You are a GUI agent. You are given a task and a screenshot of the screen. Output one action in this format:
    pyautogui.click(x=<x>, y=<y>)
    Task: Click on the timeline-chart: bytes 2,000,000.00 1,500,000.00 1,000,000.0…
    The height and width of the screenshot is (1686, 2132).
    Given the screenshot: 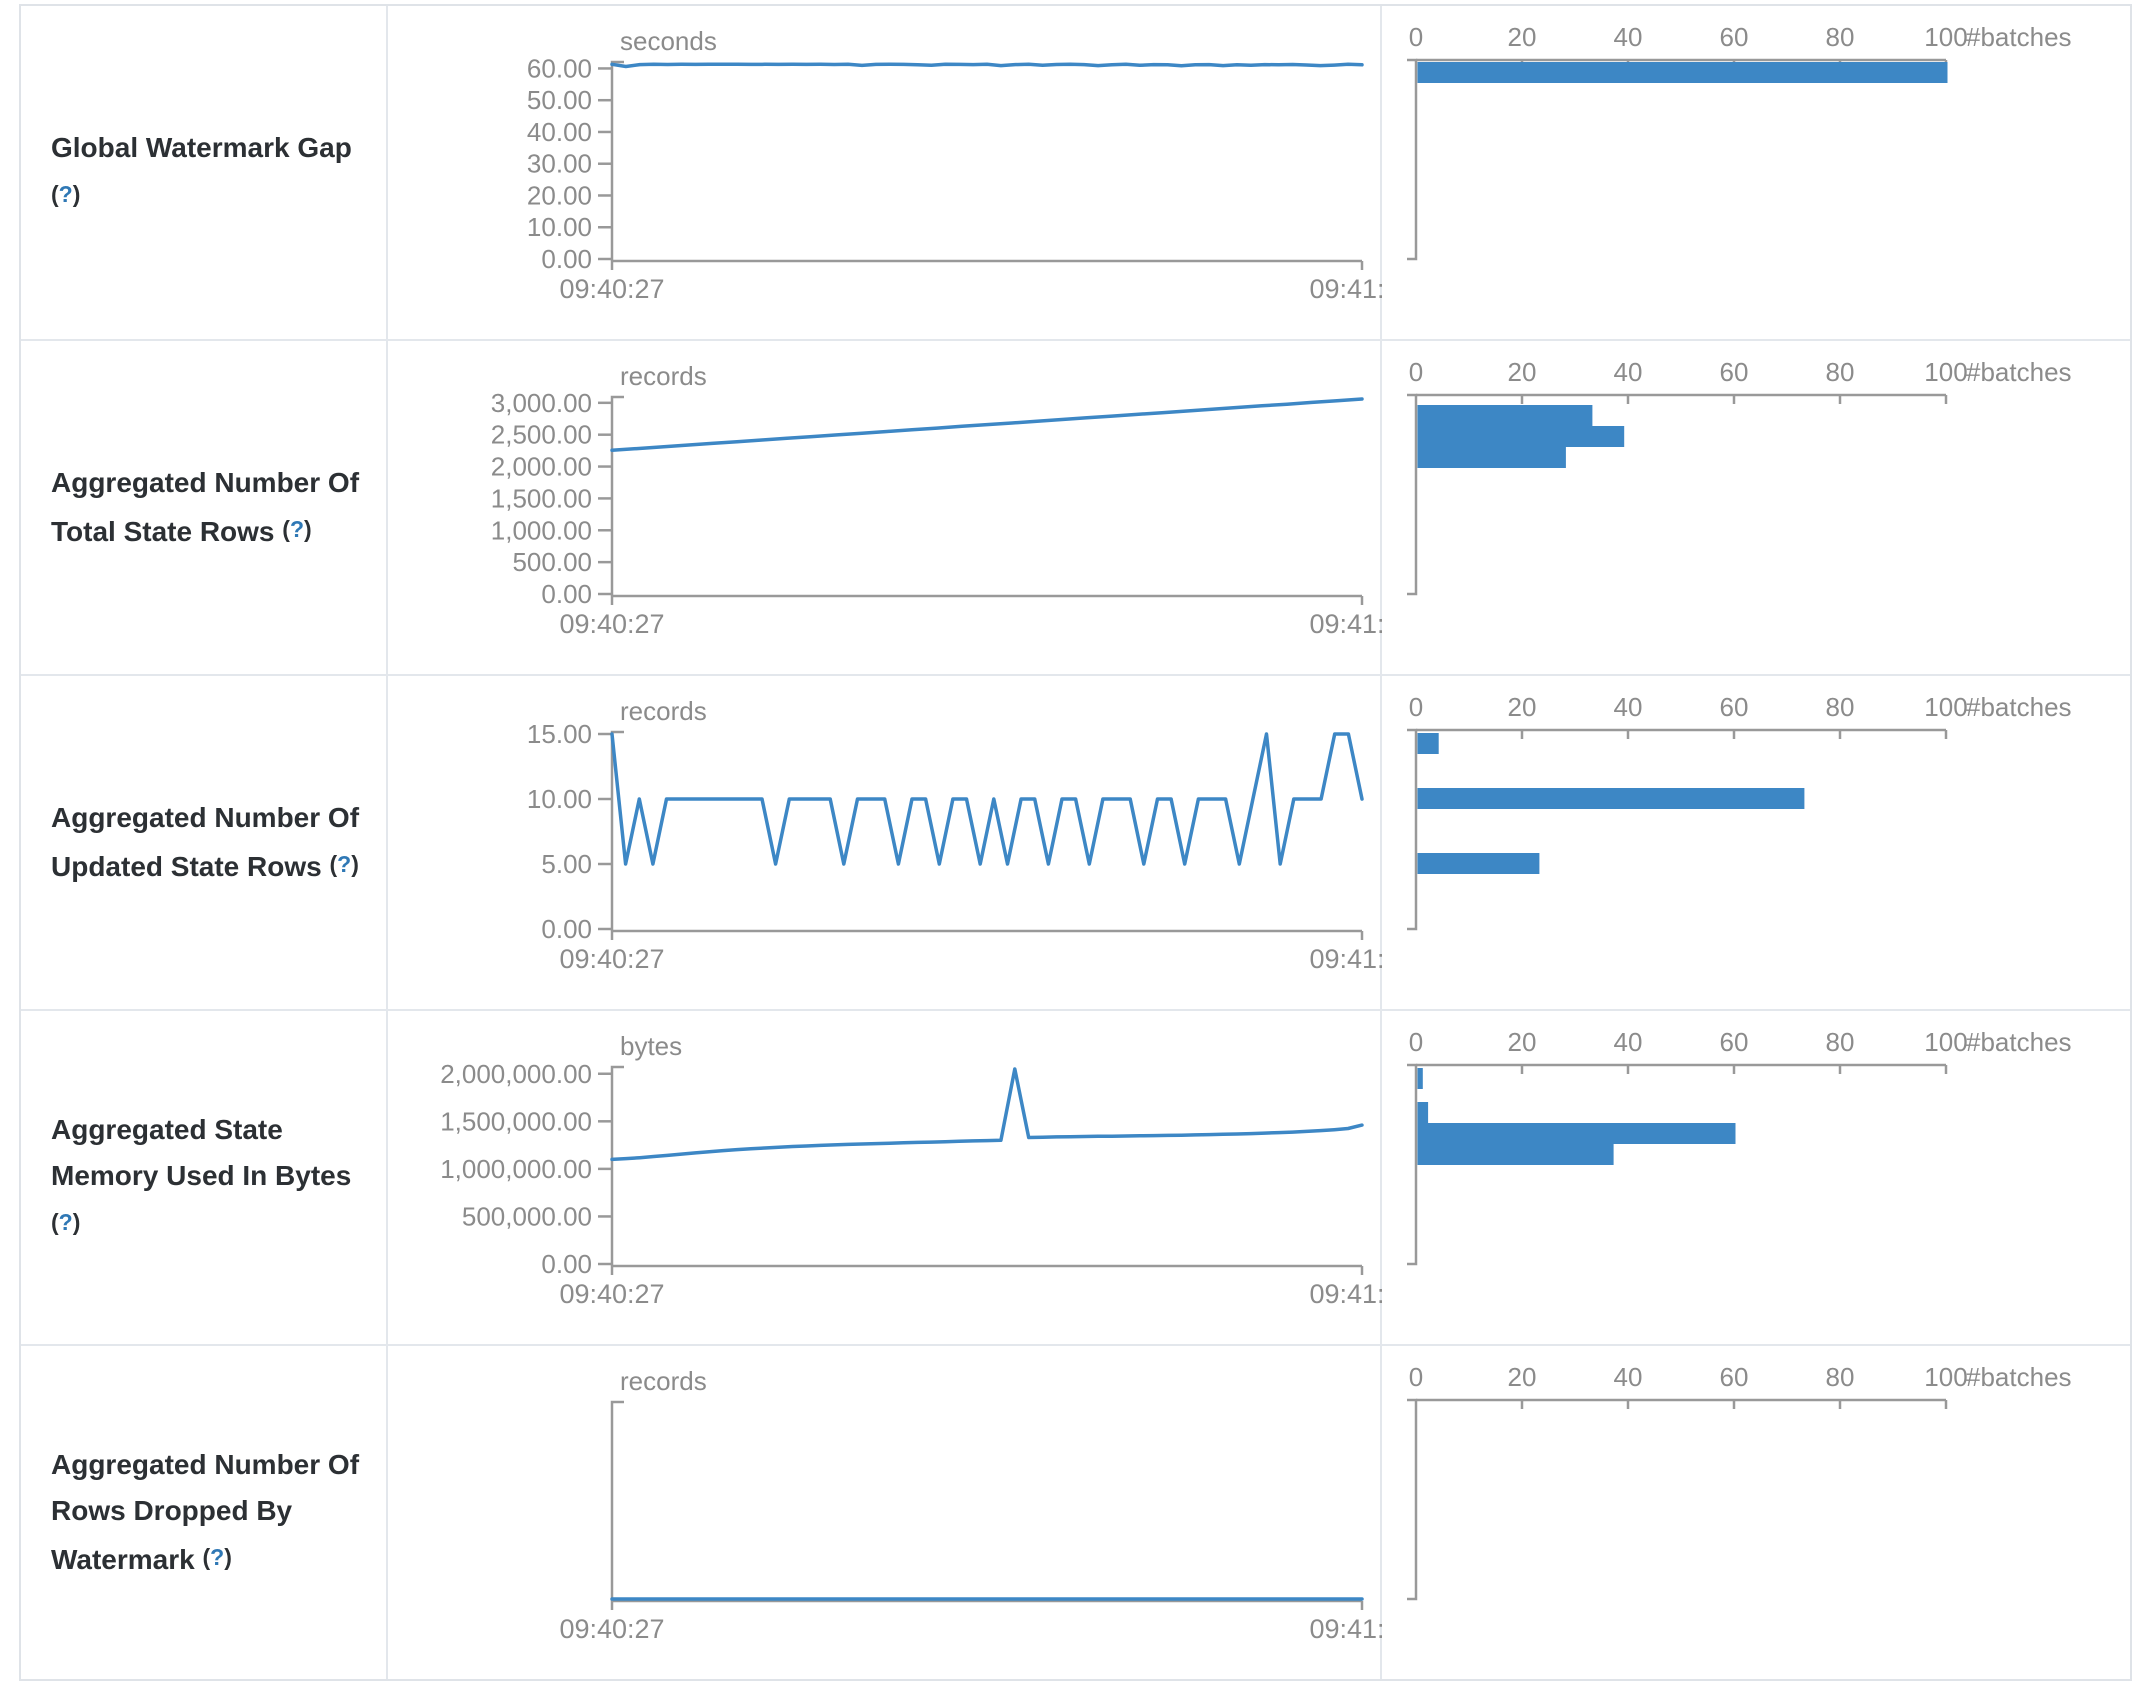 What is the action you would take?
    pyautogui.click(x=911, y=1170)
    